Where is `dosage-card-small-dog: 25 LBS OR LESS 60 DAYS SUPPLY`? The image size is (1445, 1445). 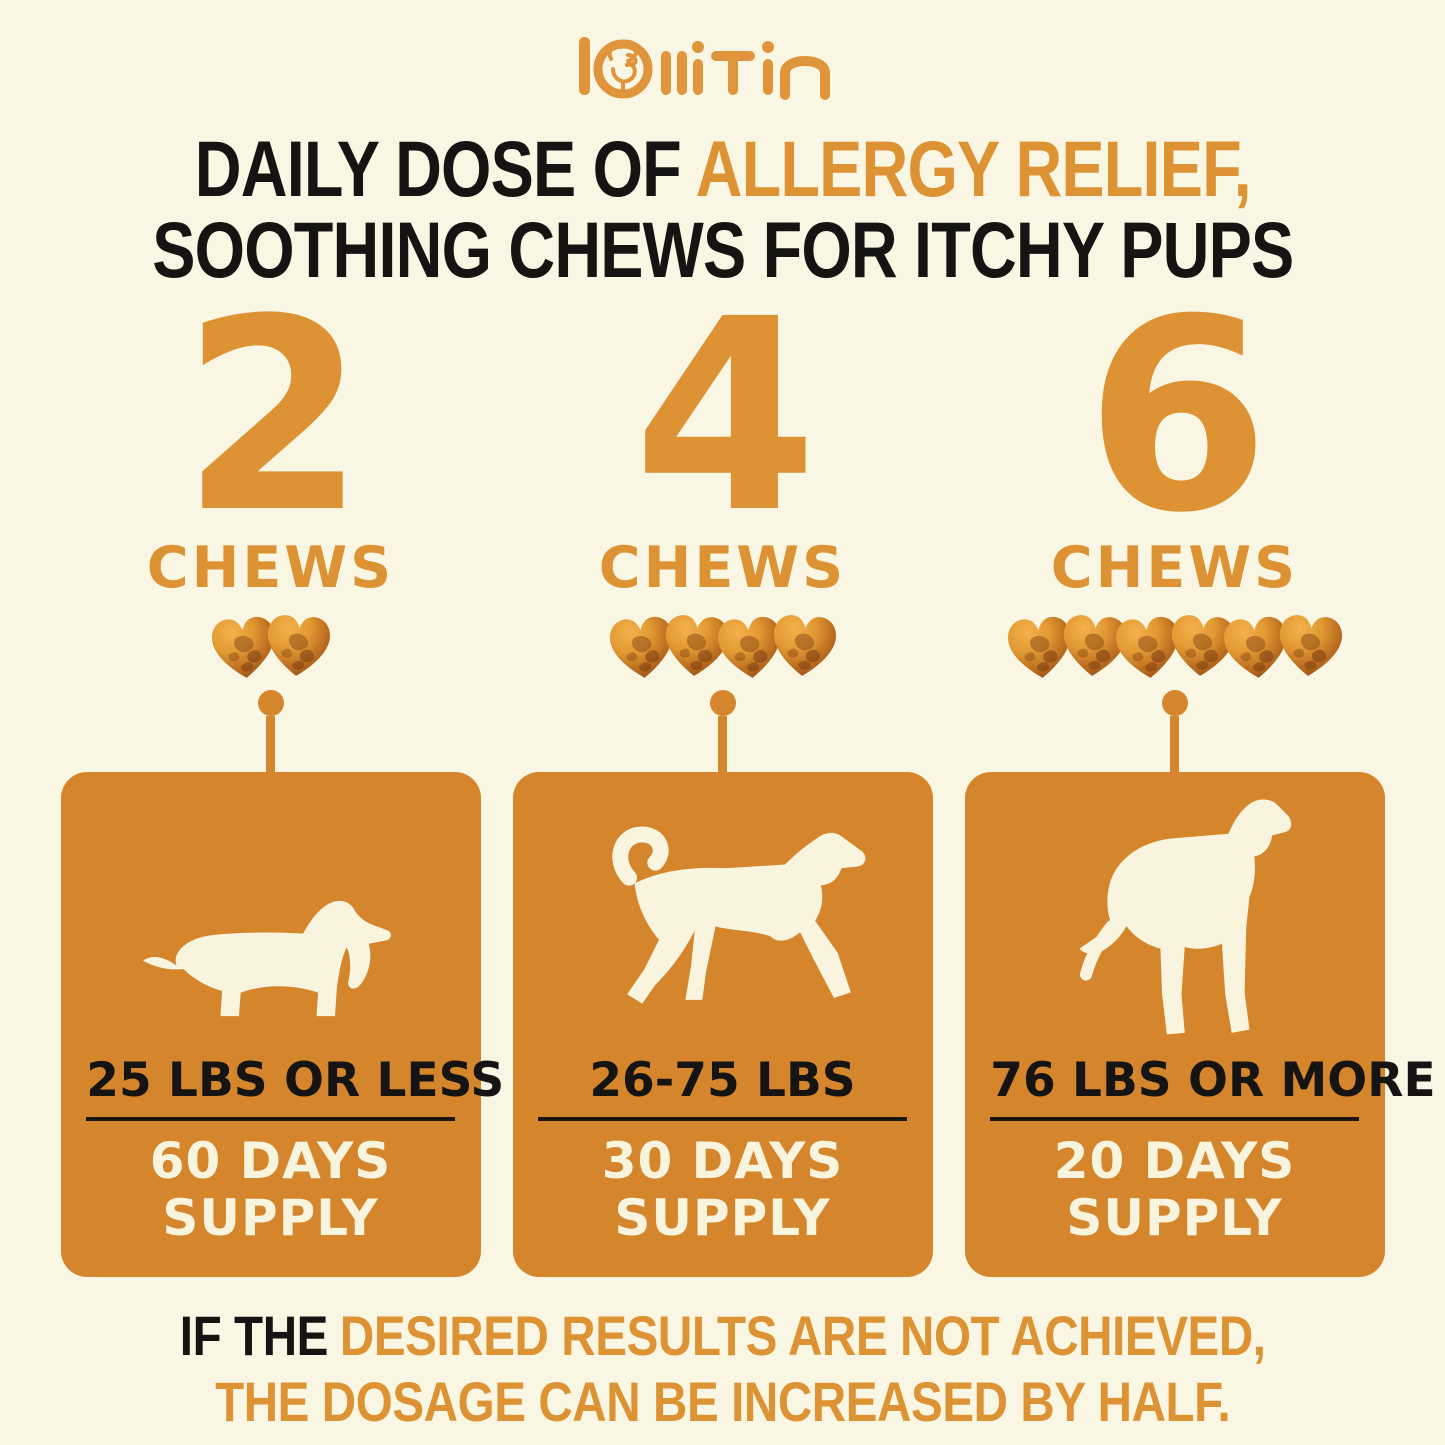 dosage-card-small-dog: 25 LBS OR LESS 60 DAYS SUPPLY is located at coordinates (282, 1024).